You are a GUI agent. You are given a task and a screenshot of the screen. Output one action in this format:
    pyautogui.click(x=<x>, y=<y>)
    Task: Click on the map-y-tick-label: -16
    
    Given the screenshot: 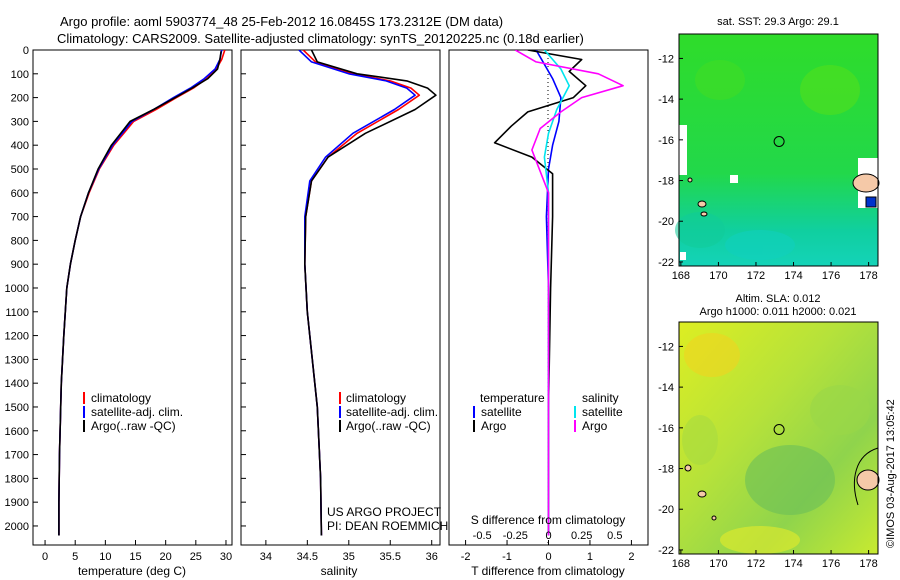 What is the action you would take?
    pyautogui.click(x=666, y=141)
    